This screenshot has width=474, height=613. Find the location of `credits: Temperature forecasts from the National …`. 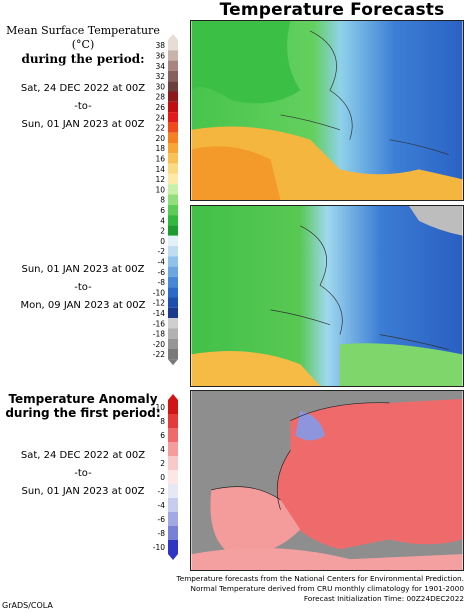

credits: Temperature forecasts from the National … is located at coordinates (320, 589).